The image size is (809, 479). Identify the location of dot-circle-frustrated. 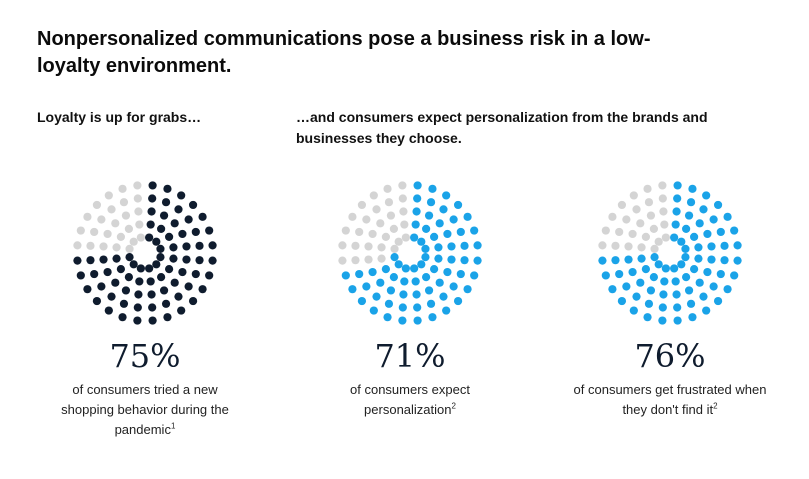
(670, 253).